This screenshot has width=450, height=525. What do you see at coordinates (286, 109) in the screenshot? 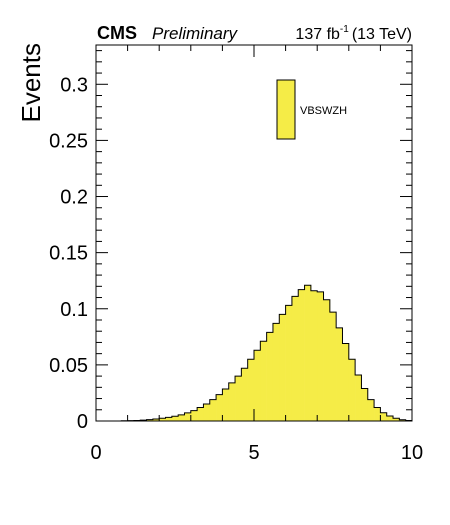
I see `legend-swatch-vbswzh` at bounding box center [286, 109].